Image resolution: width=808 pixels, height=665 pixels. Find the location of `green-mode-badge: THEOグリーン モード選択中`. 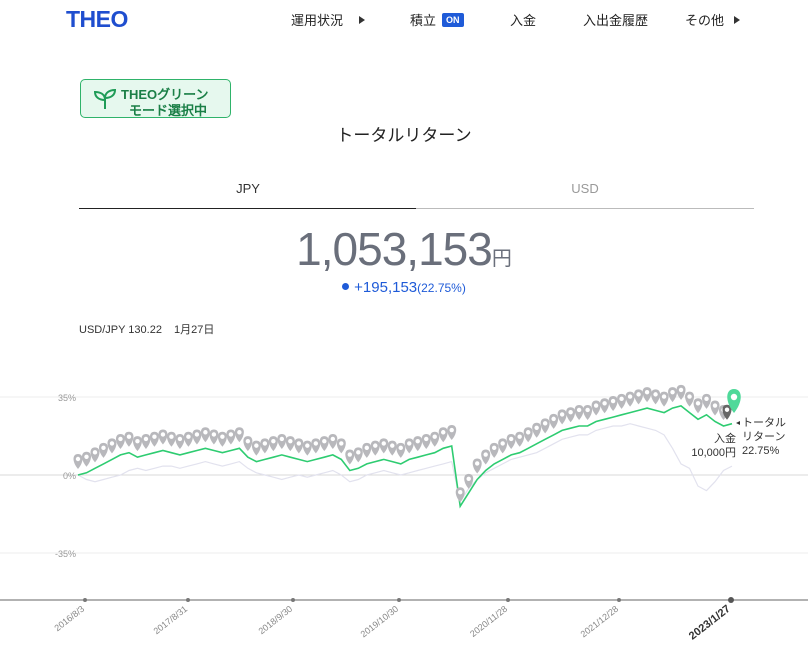

green-mode-badge: THEOグリーン モード選択中 is located at coordinates (155, 98).